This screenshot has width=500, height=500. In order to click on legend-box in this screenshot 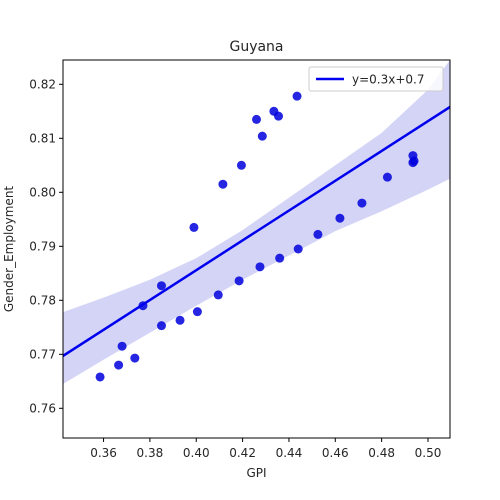, I will do `click(376, 79)`.